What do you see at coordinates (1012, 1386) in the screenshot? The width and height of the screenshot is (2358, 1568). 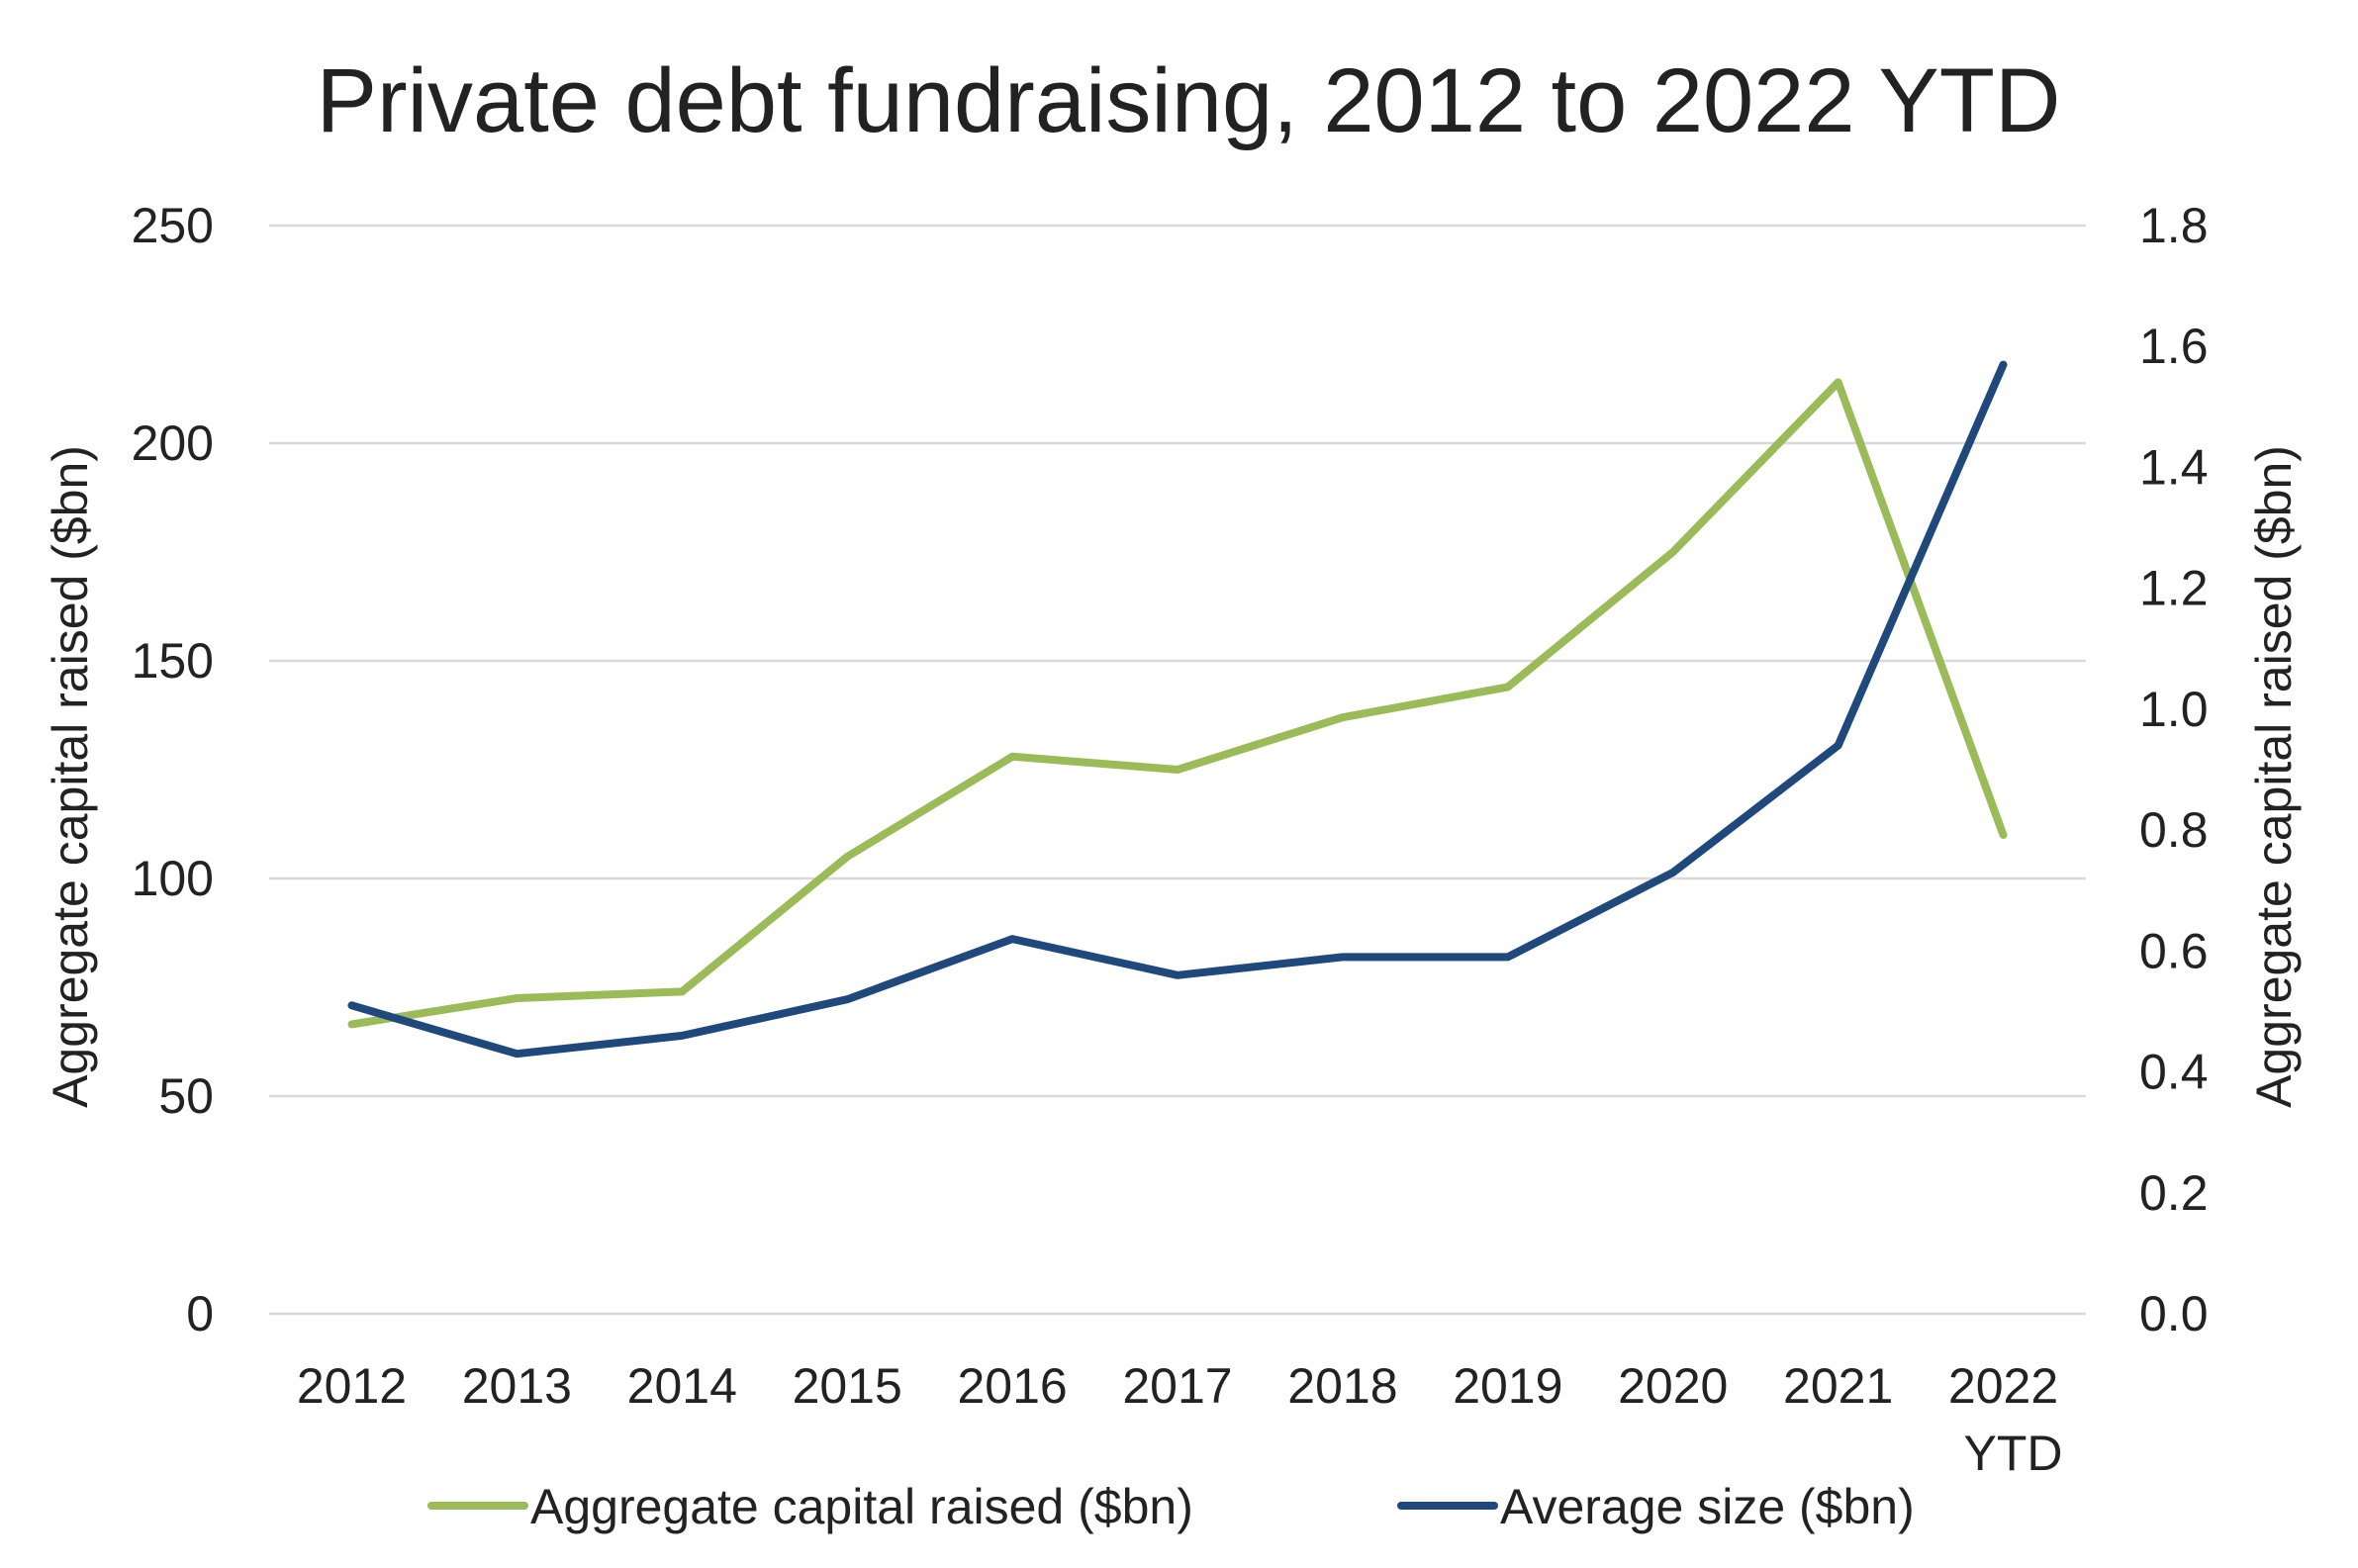 I see `x-tick-label: 2016` at bounding box center [1012, 1386].